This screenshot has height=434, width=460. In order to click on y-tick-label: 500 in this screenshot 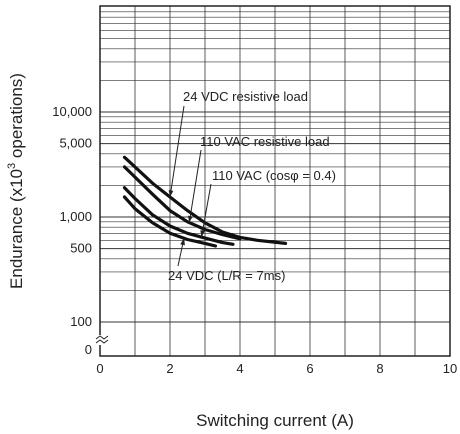, I will do `click(81, 248)`.